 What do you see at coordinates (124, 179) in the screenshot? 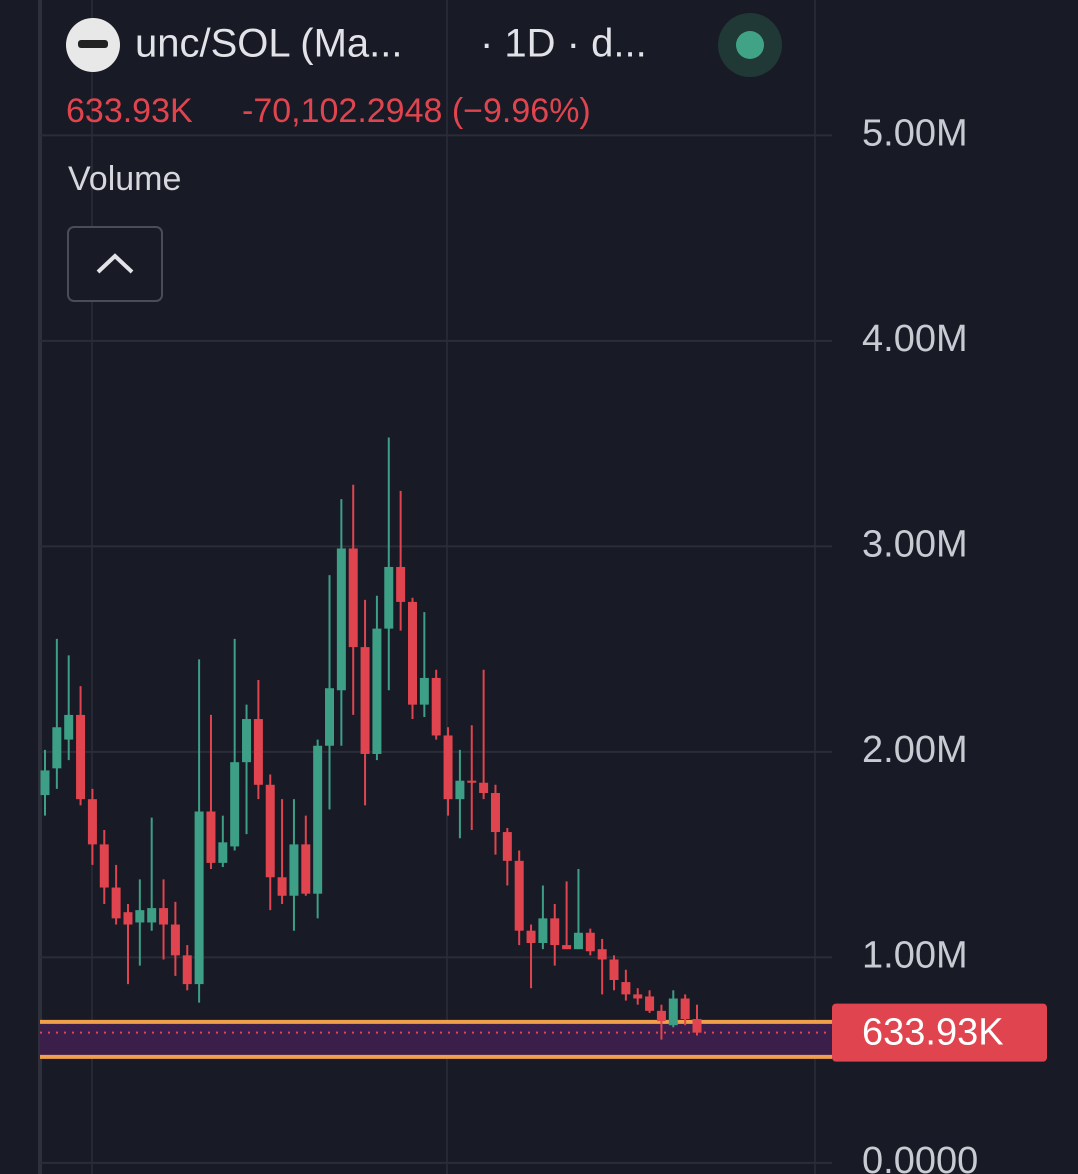
I see `indicator-label: Volume` at bounding box center [124, 179].